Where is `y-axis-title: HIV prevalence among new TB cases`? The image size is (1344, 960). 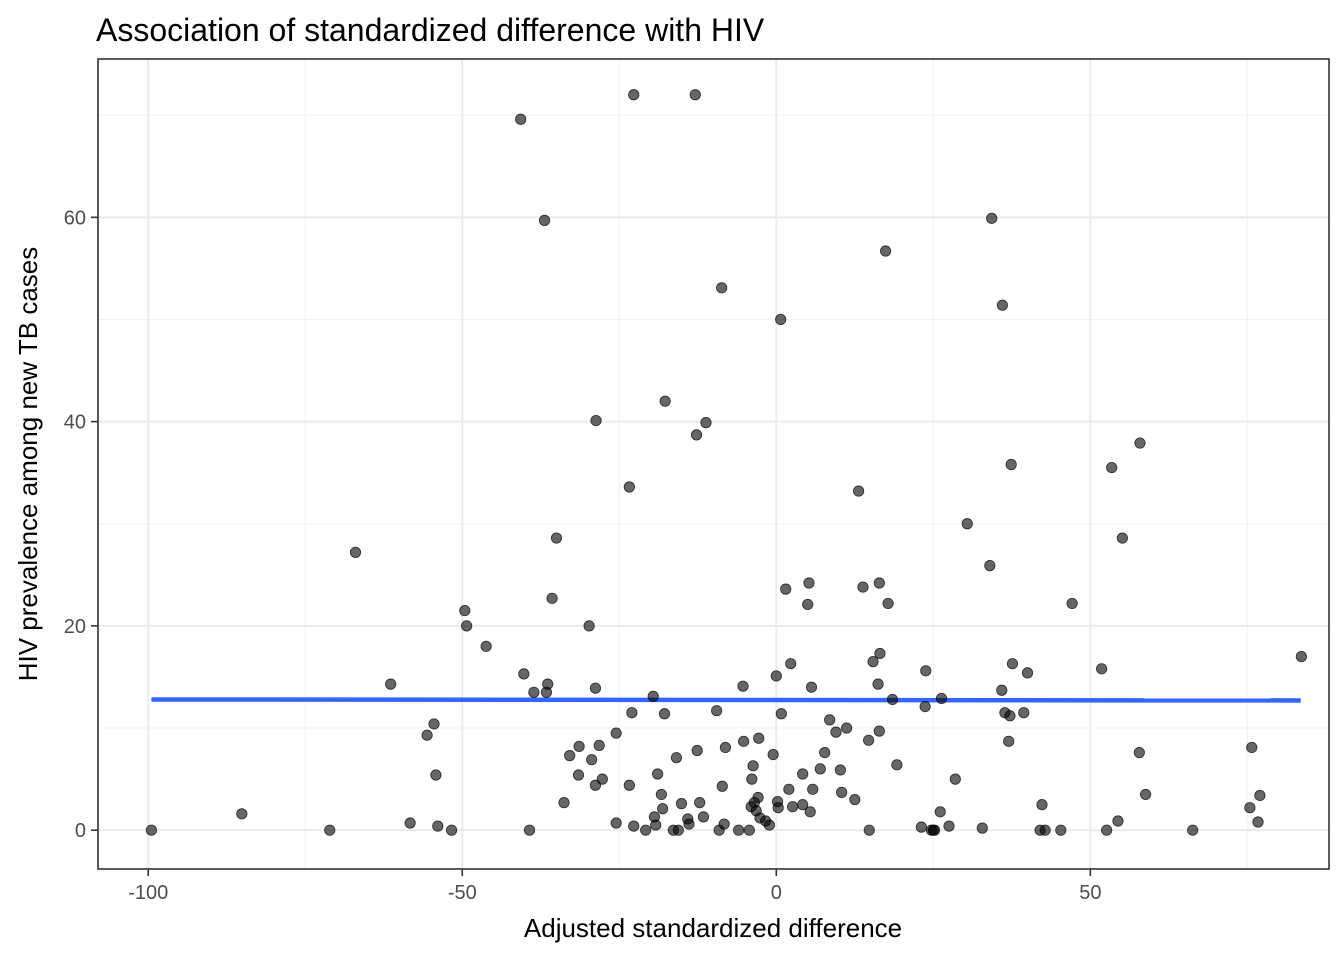 y-axis-title: HIV prevalence among new TB cases is located at coordinates (28, 464).